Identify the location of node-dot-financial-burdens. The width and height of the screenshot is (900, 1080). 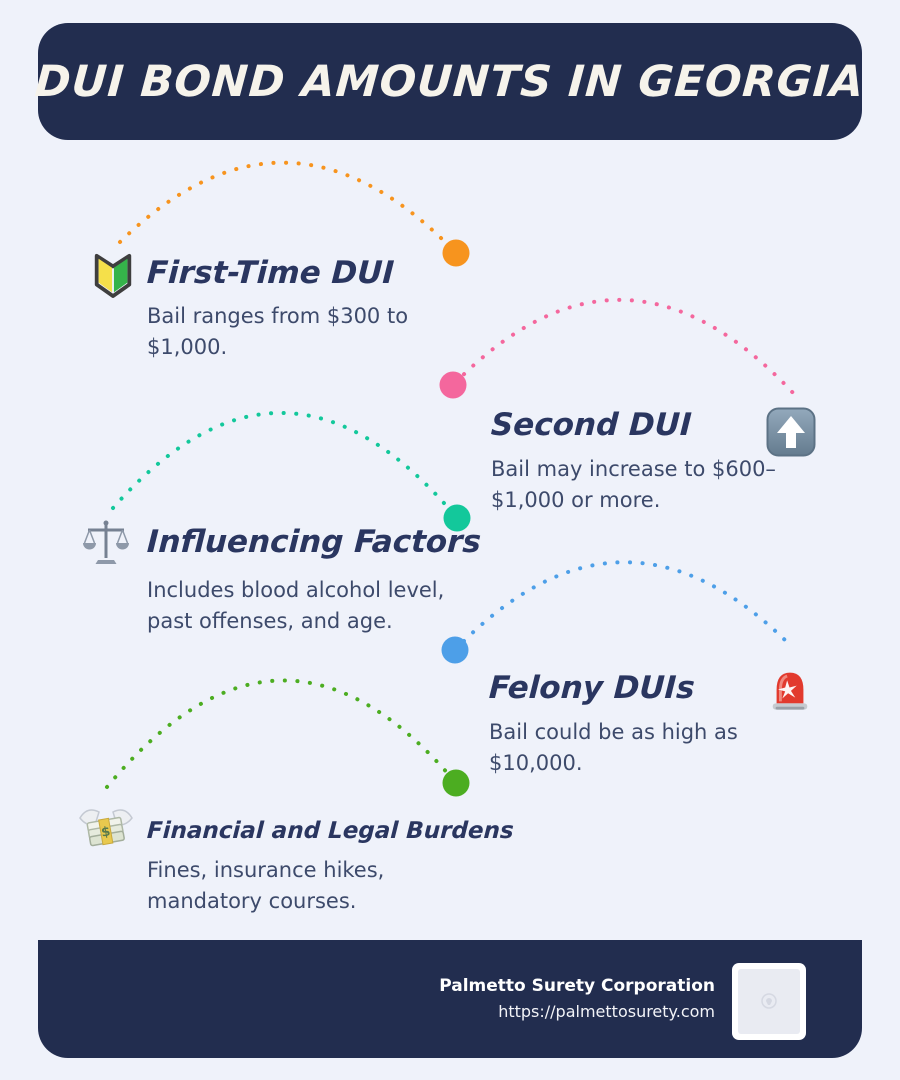
(456, 783).